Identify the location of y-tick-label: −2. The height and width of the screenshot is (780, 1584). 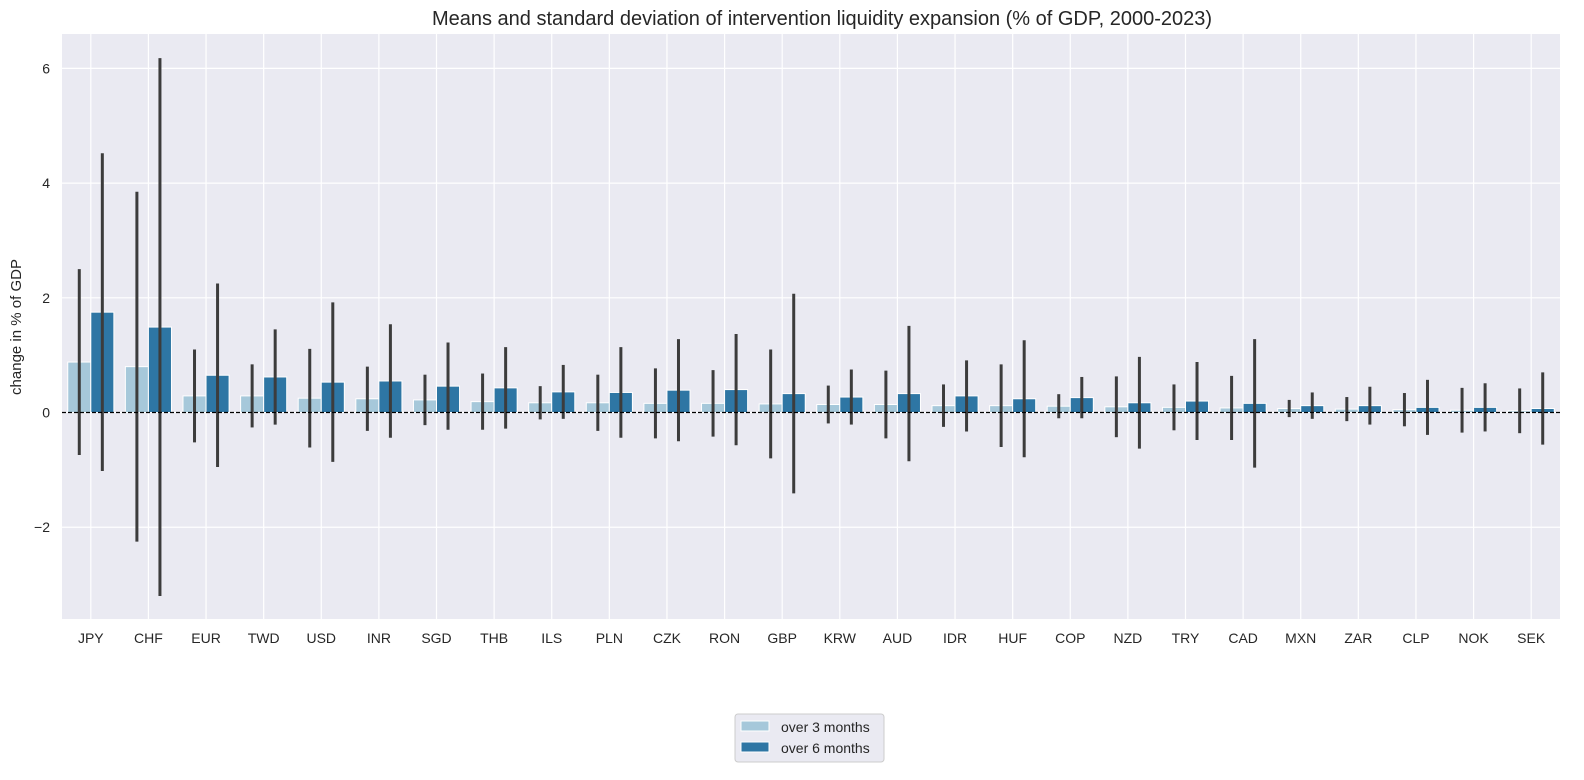
(42, 527).